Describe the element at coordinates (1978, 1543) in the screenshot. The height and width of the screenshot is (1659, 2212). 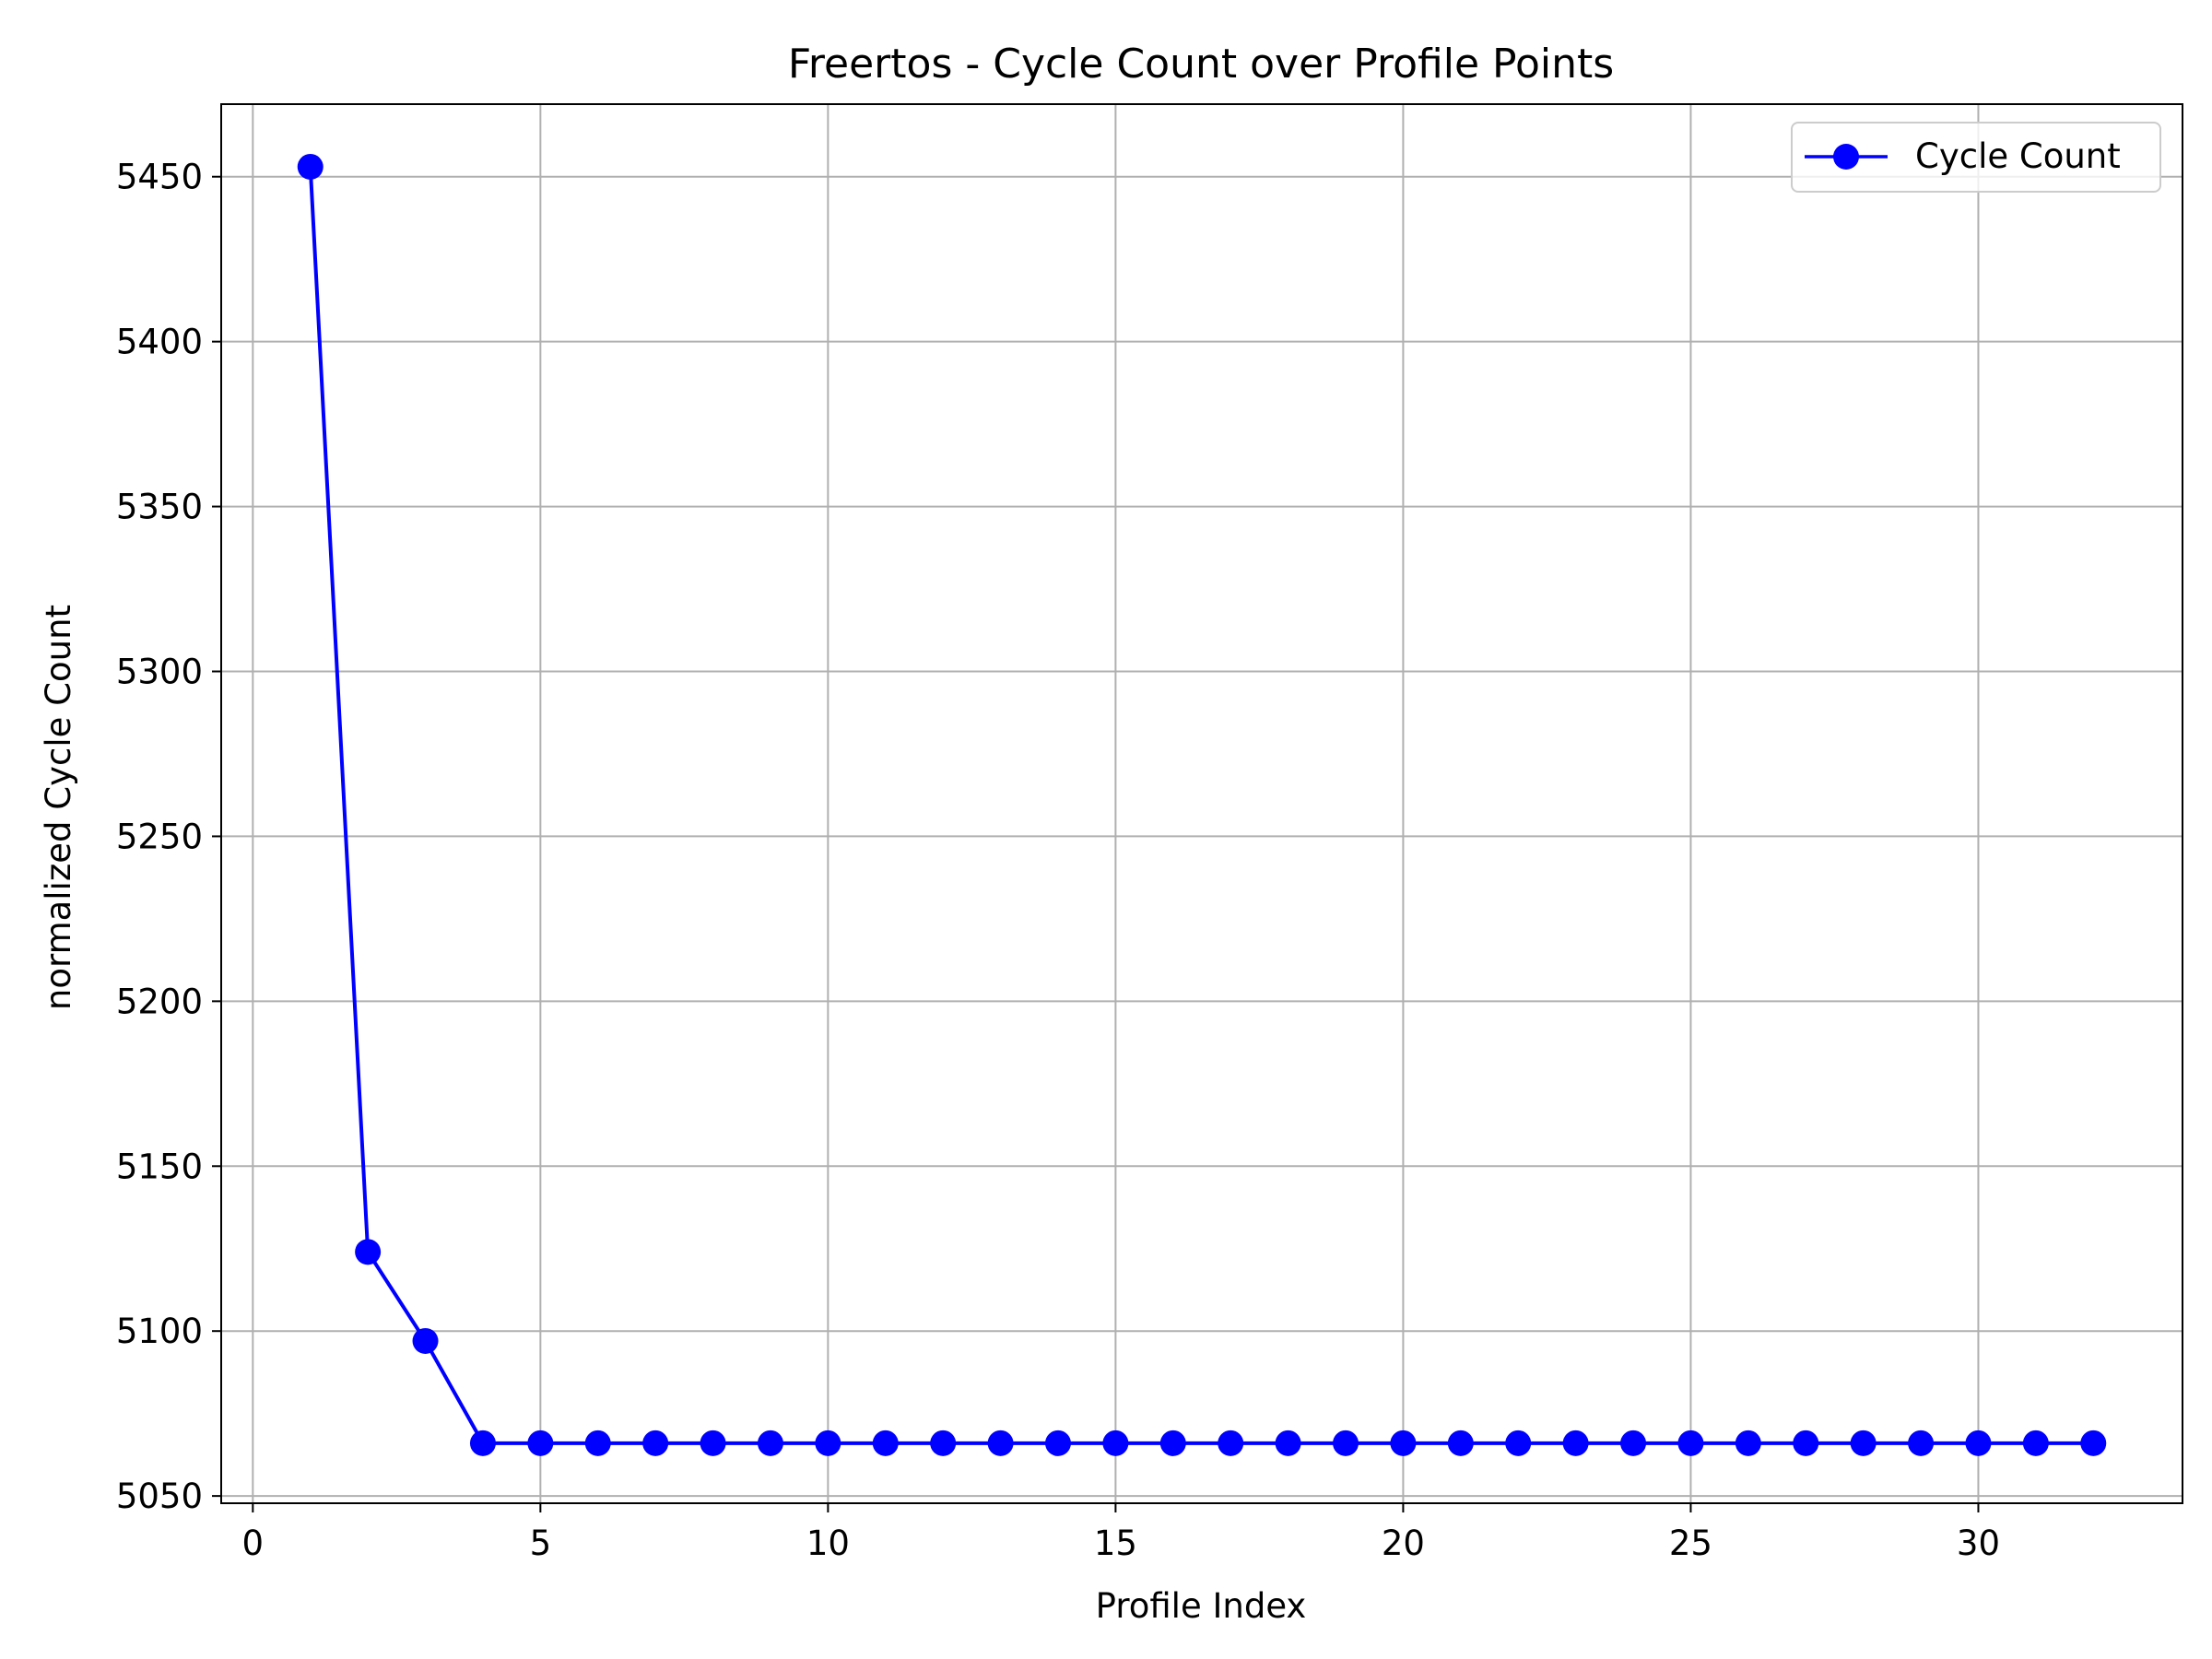
I see `x-tick-label: 30` at that location.